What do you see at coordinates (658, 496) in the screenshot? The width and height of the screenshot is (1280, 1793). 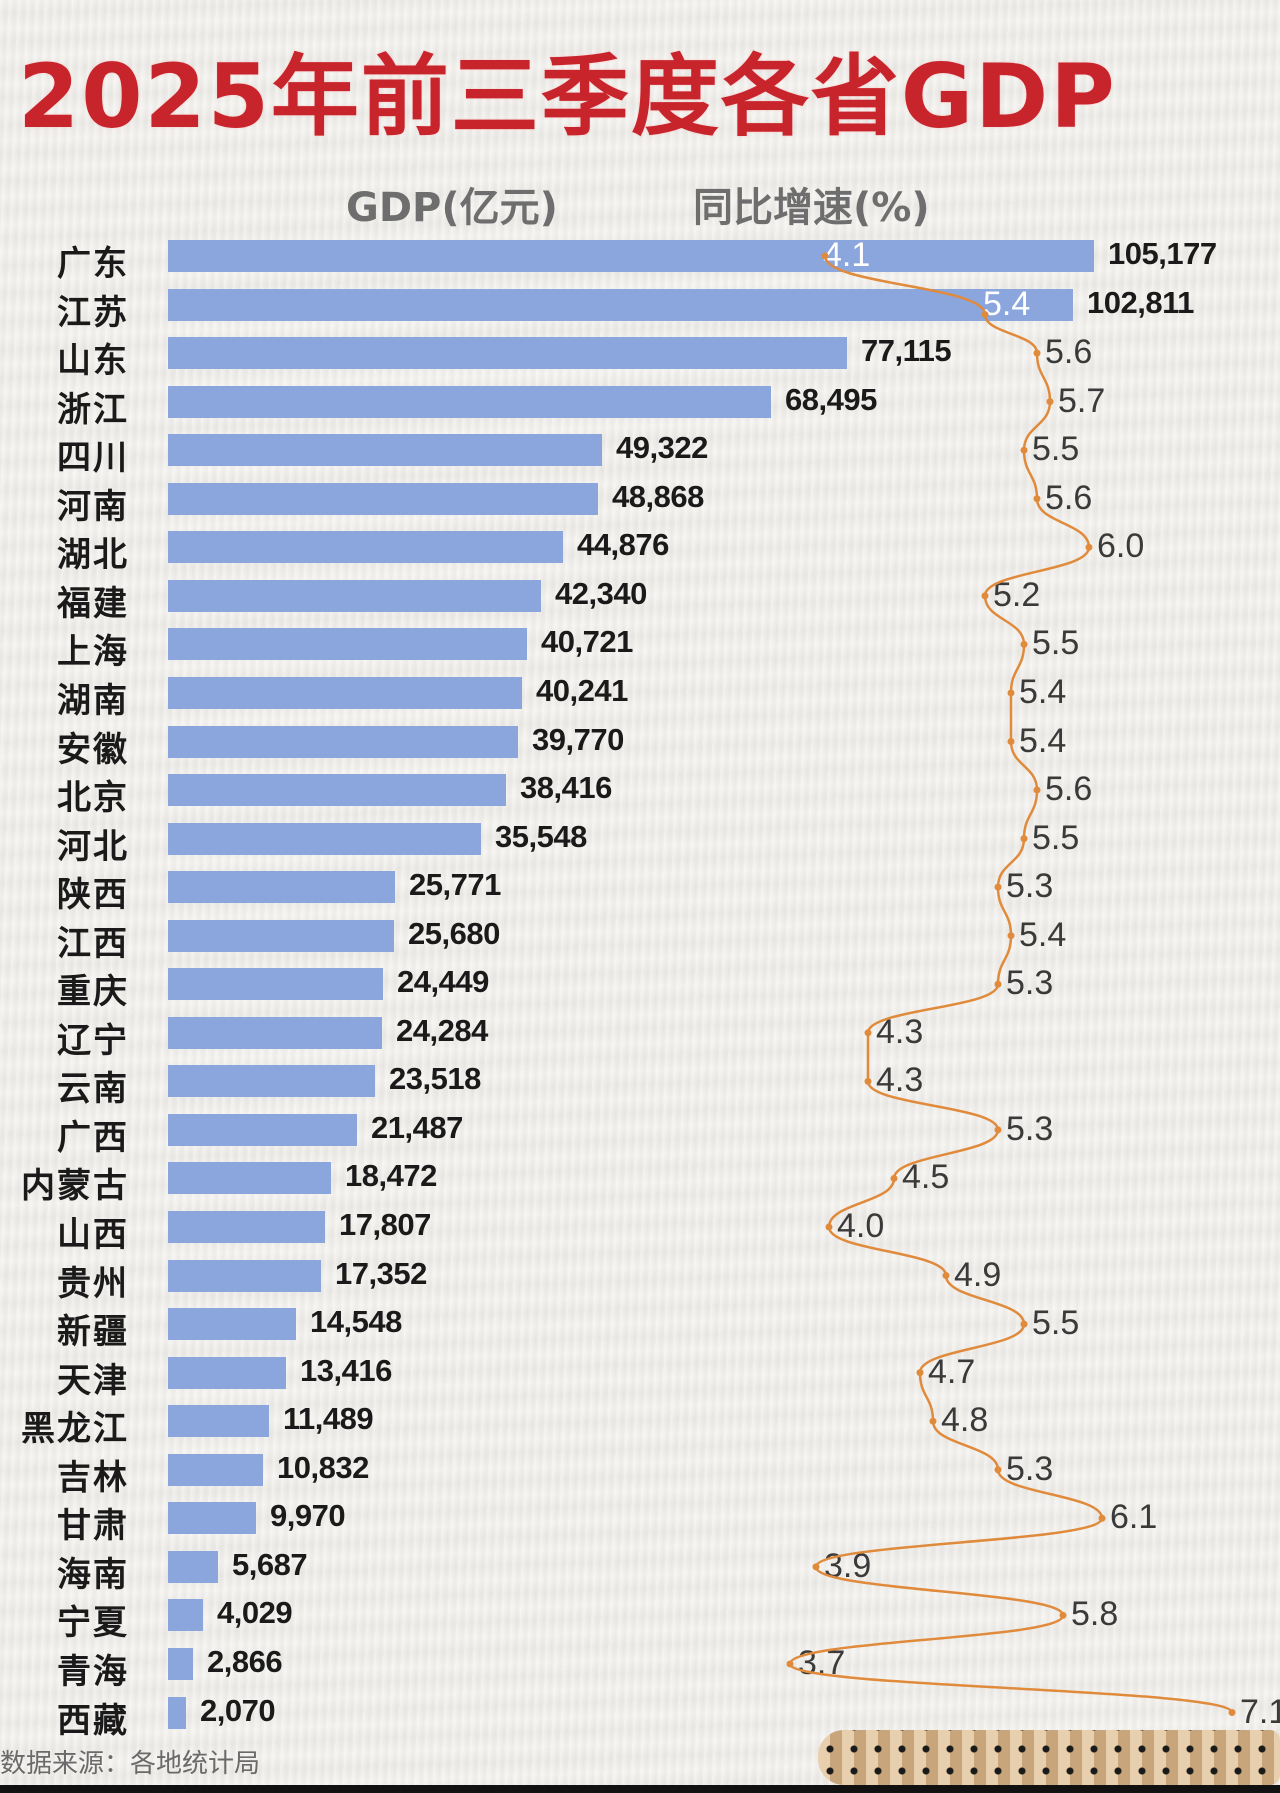 I see `gdp-value: 48,868` at bounding box center [658, 496].